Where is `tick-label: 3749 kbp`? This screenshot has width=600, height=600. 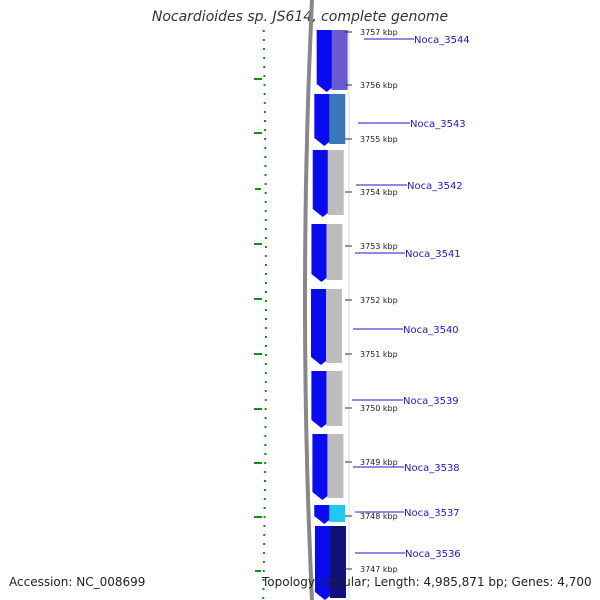
tick-label: 3749 kbp is located at coordinates (379, 462).